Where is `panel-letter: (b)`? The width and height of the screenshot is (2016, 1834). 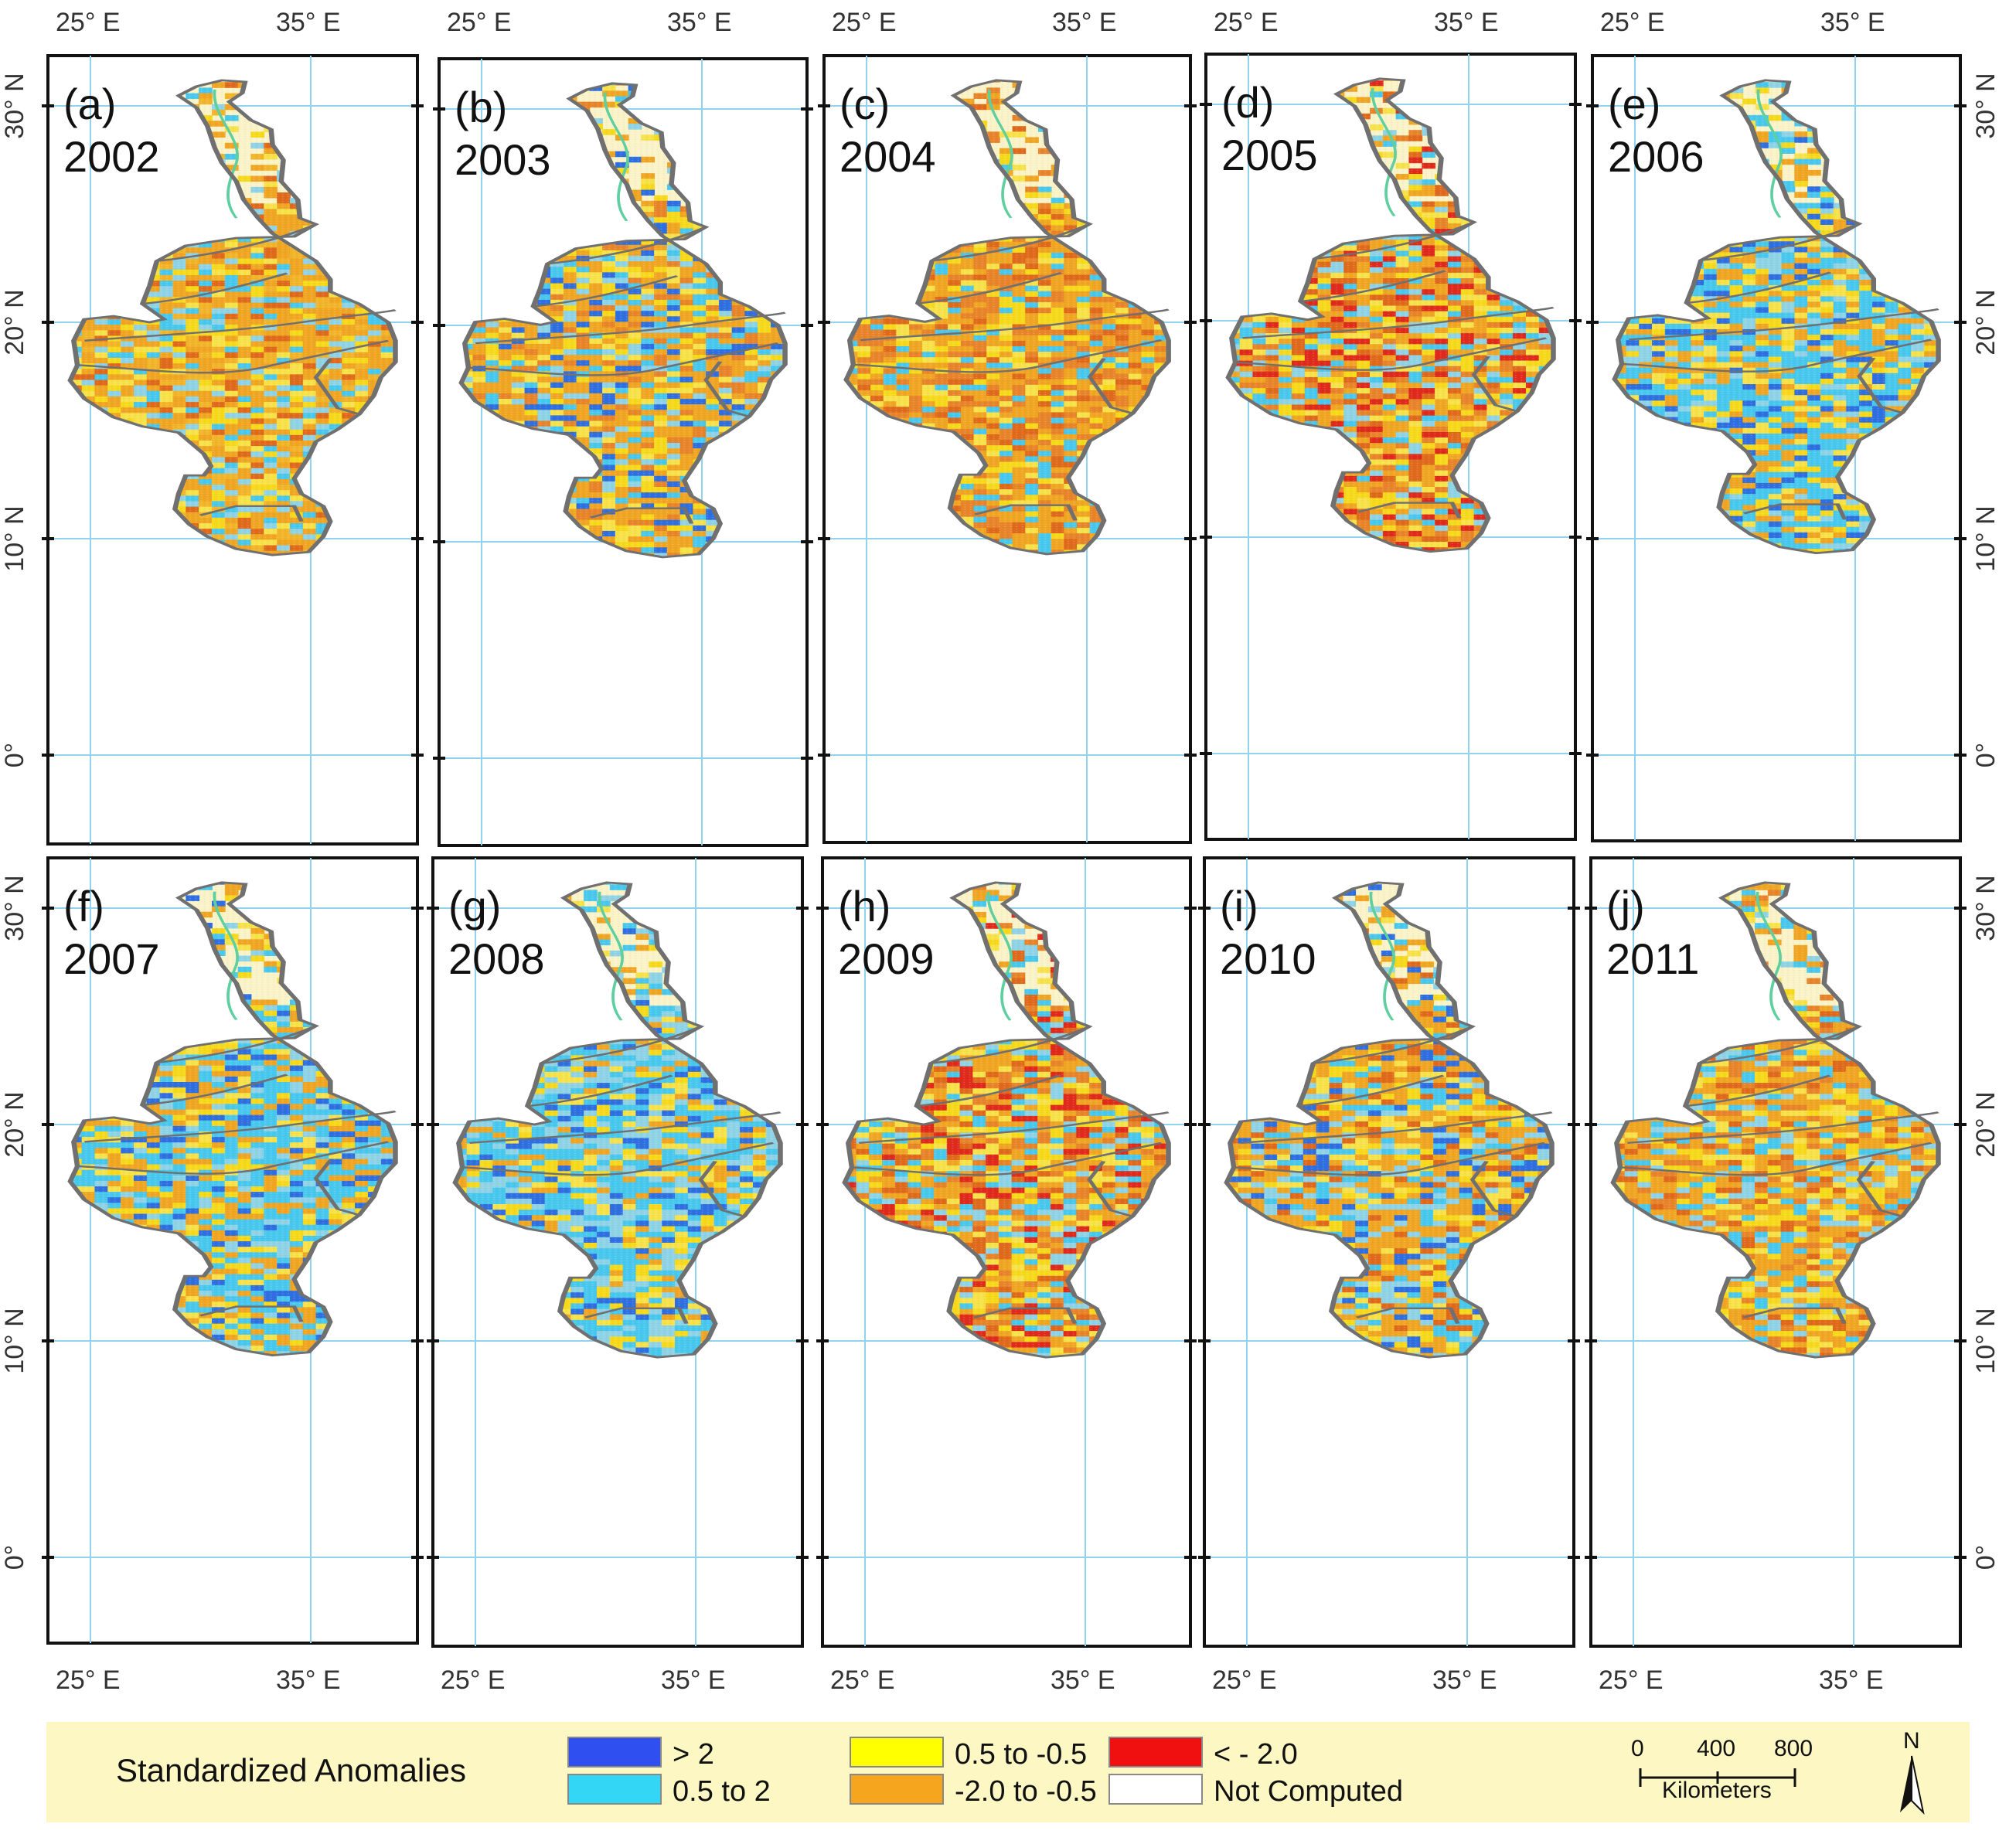 panel-letter: (b) is located at coordinates (481, 107).